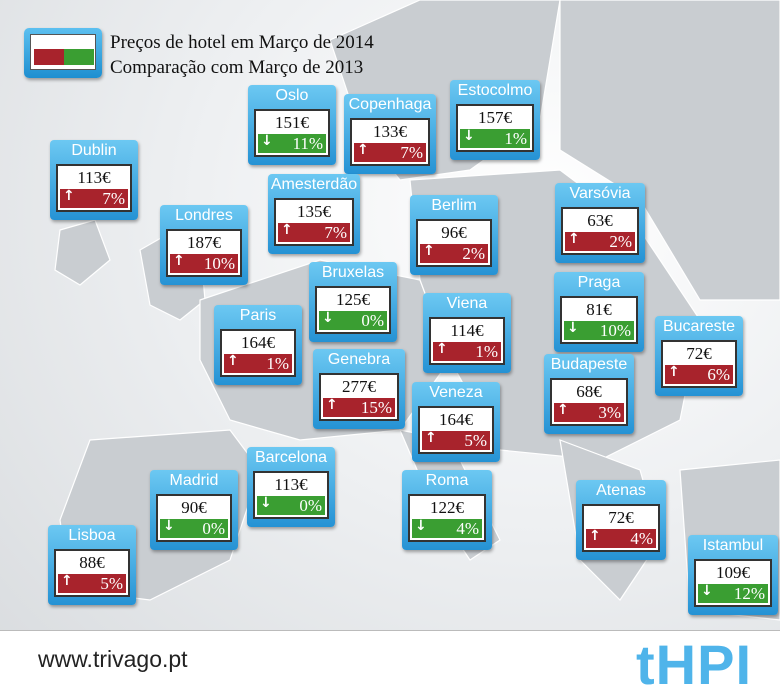  What do you see at coordinates (92, 562) in the screenshot?
I see `hotel-price: 88€` at bounding box center [92, 562].